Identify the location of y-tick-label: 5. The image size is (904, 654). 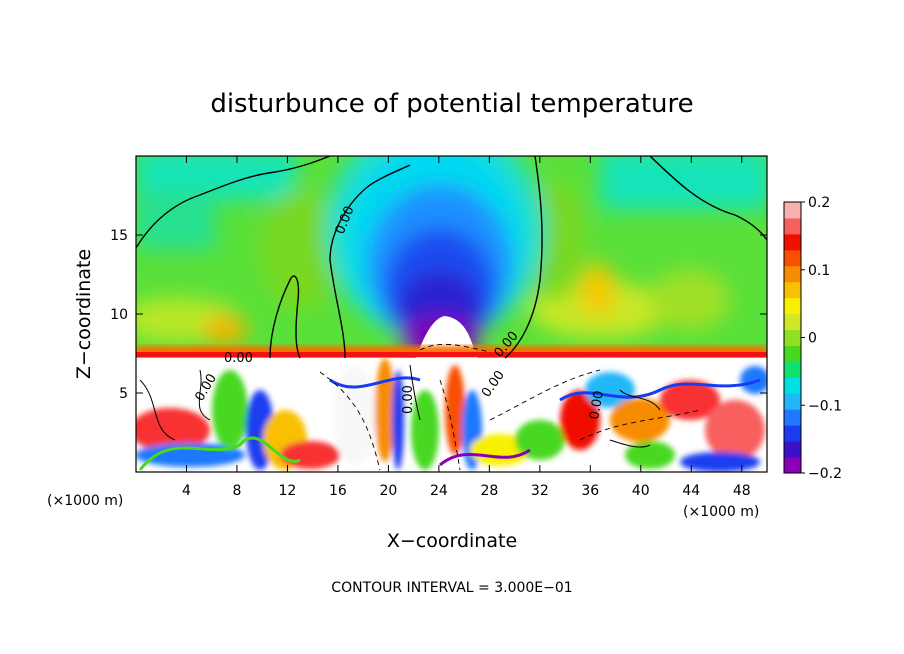
(123, 394).